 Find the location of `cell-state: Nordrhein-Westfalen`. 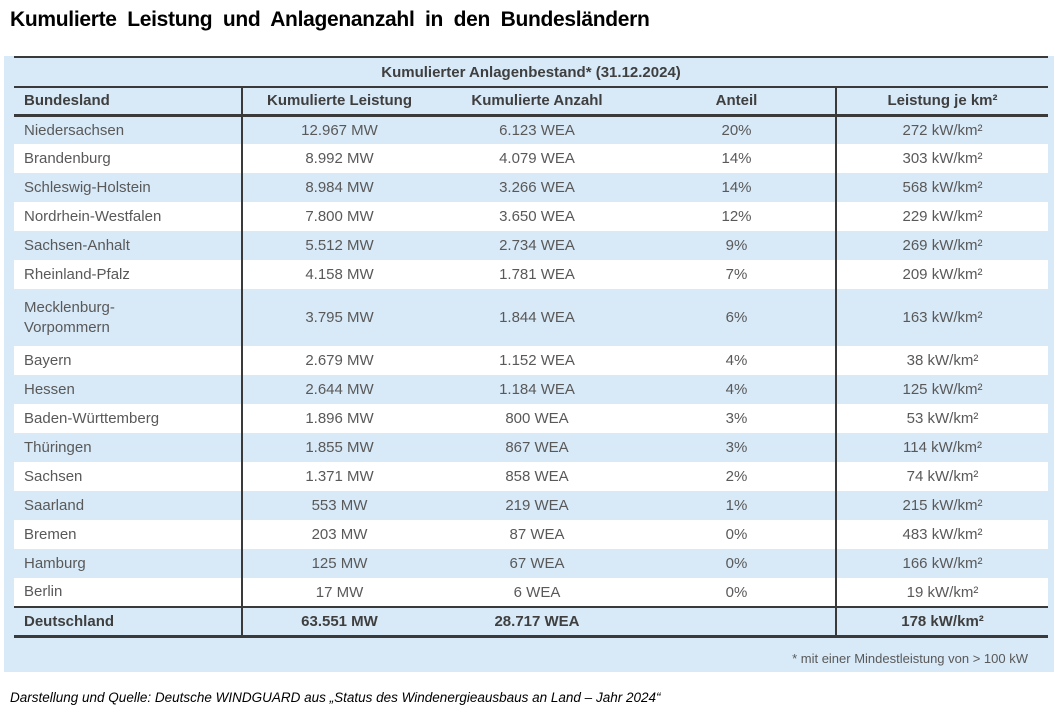

cell-state: Nordrhein-Westfalen is located at coordinates (93, 216).